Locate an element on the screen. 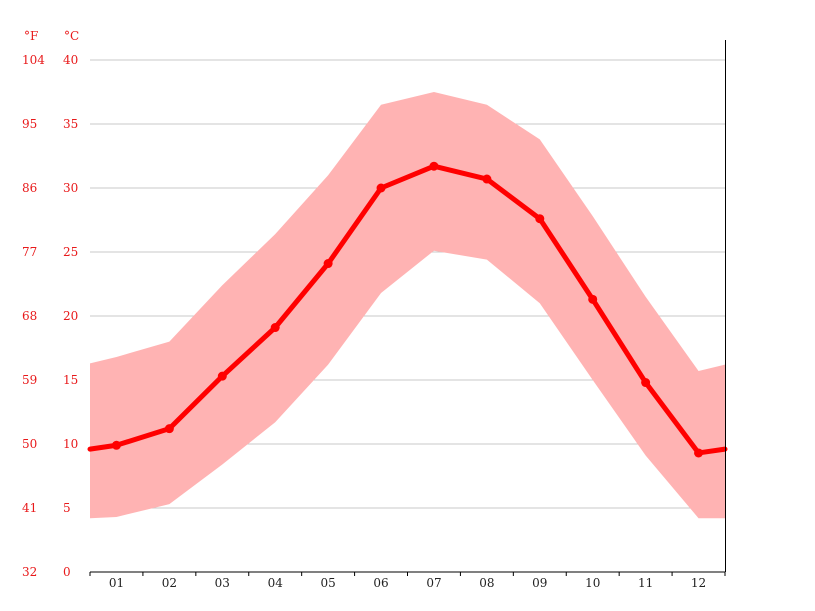 The width and height of the screenshot is (815, 611). x-axis-labels: 01 02 03 04 05 06 07 08 09 10 11 12 is located at coordinates (407, 583).